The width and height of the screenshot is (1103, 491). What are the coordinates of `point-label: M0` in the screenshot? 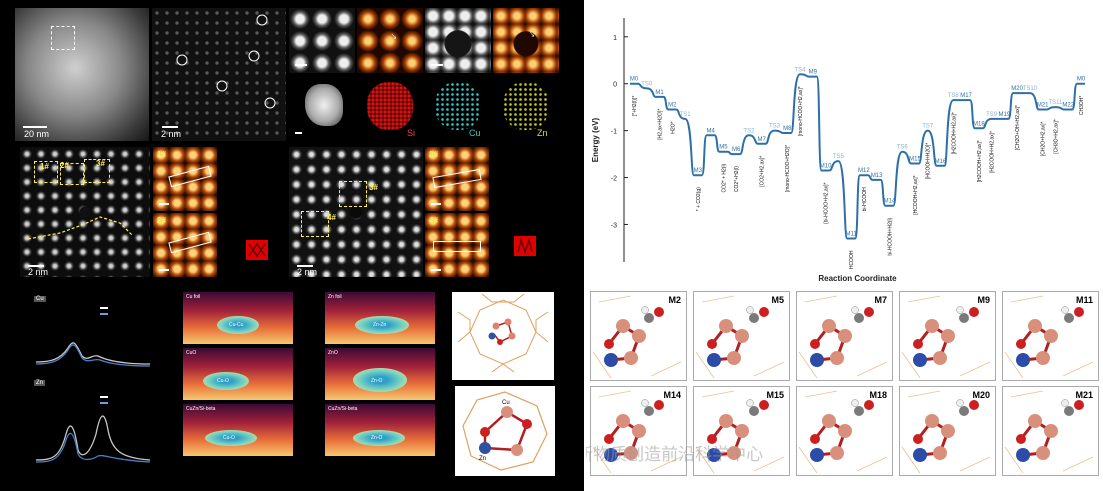 It's located at (1081, 80).